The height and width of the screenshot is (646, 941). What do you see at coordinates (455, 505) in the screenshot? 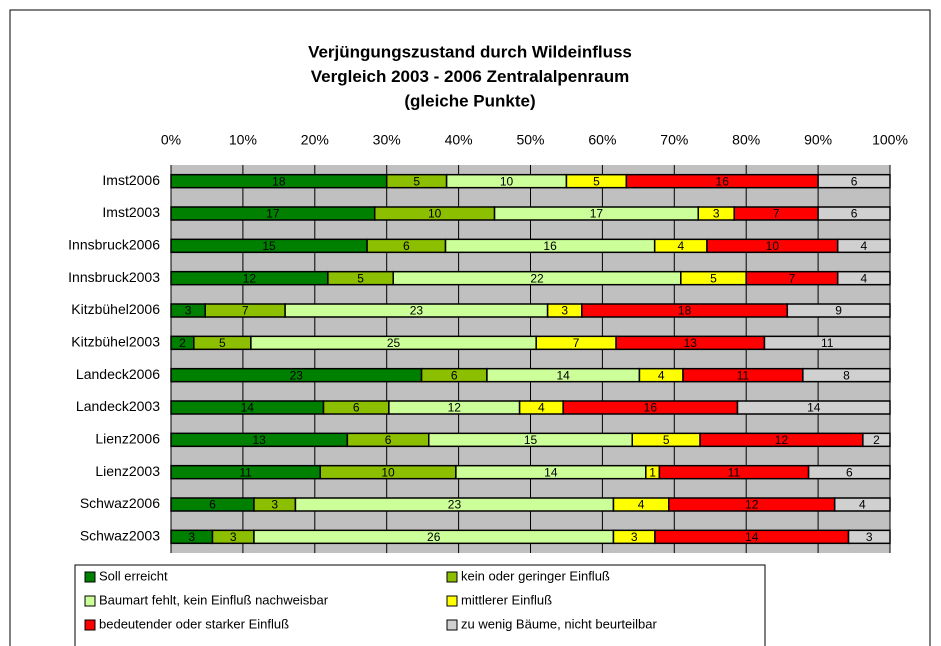
I see `data-label: 23` at bounding box center [455, 505].